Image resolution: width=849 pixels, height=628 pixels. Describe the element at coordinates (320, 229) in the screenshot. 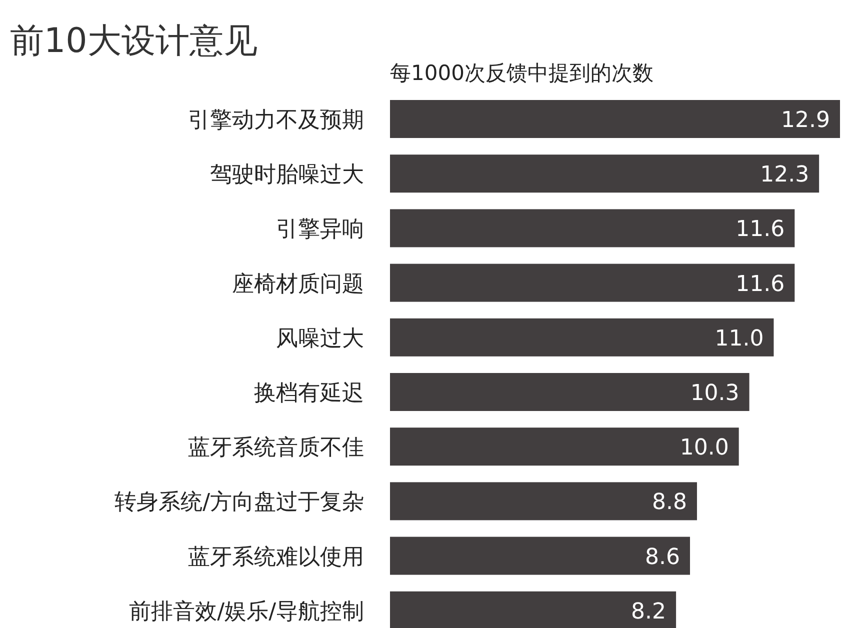

I see `y-tick-label: 引擎异响` at that location.